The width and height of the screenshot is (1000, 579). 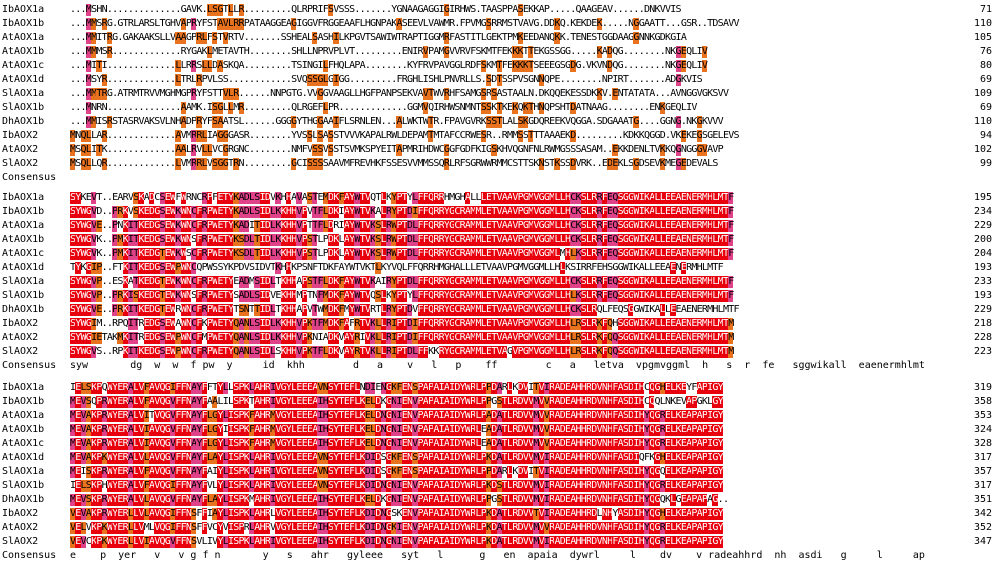 What do you see at coordinates (604, 267) in the screenshot?
I see `residue: H` at bounding box center [604, 267].